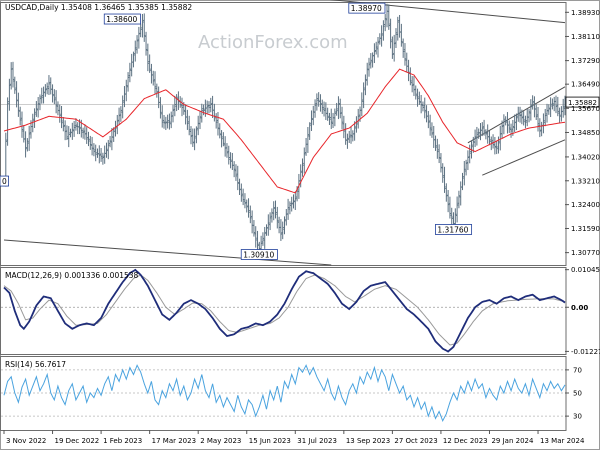 This screenshot has height=450, width=600. I want to click on annotation-label: 1.38600, so click(121, 19).